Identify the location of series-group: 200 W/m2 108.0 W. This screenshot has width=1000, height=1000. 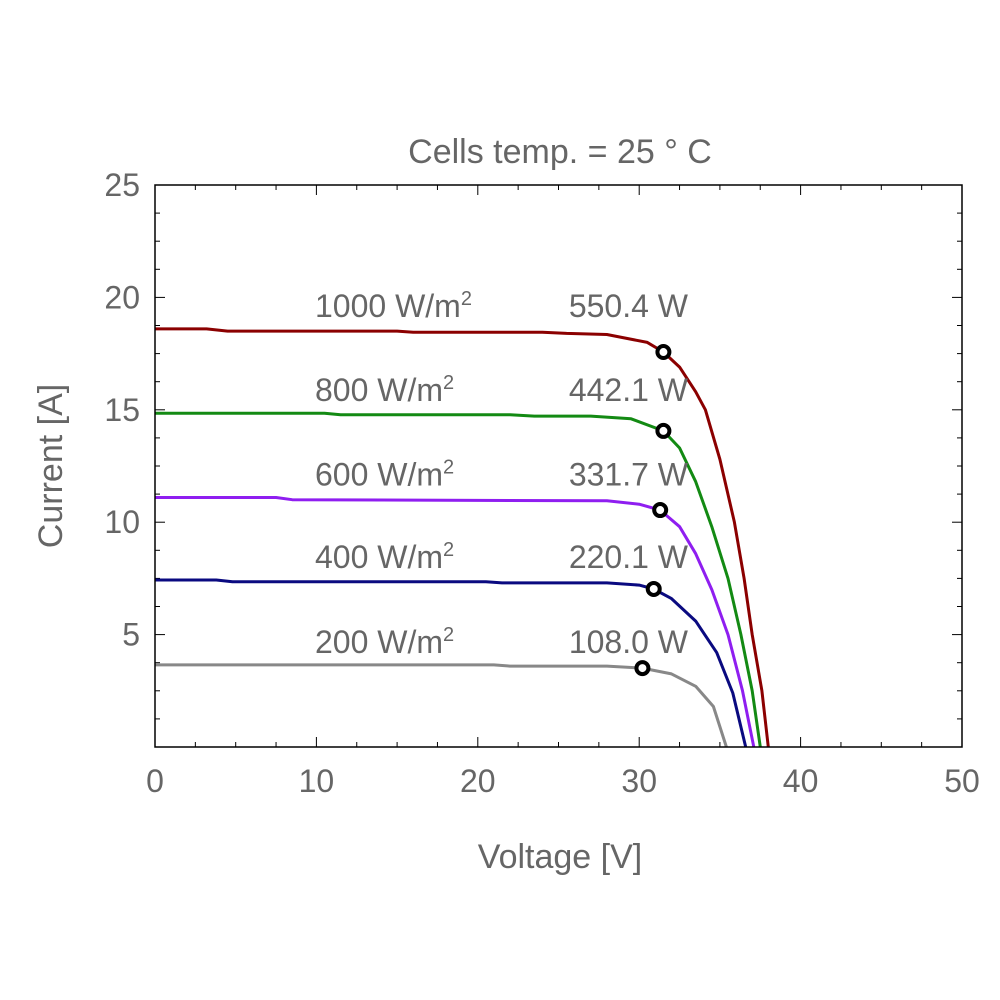
(441, 686).